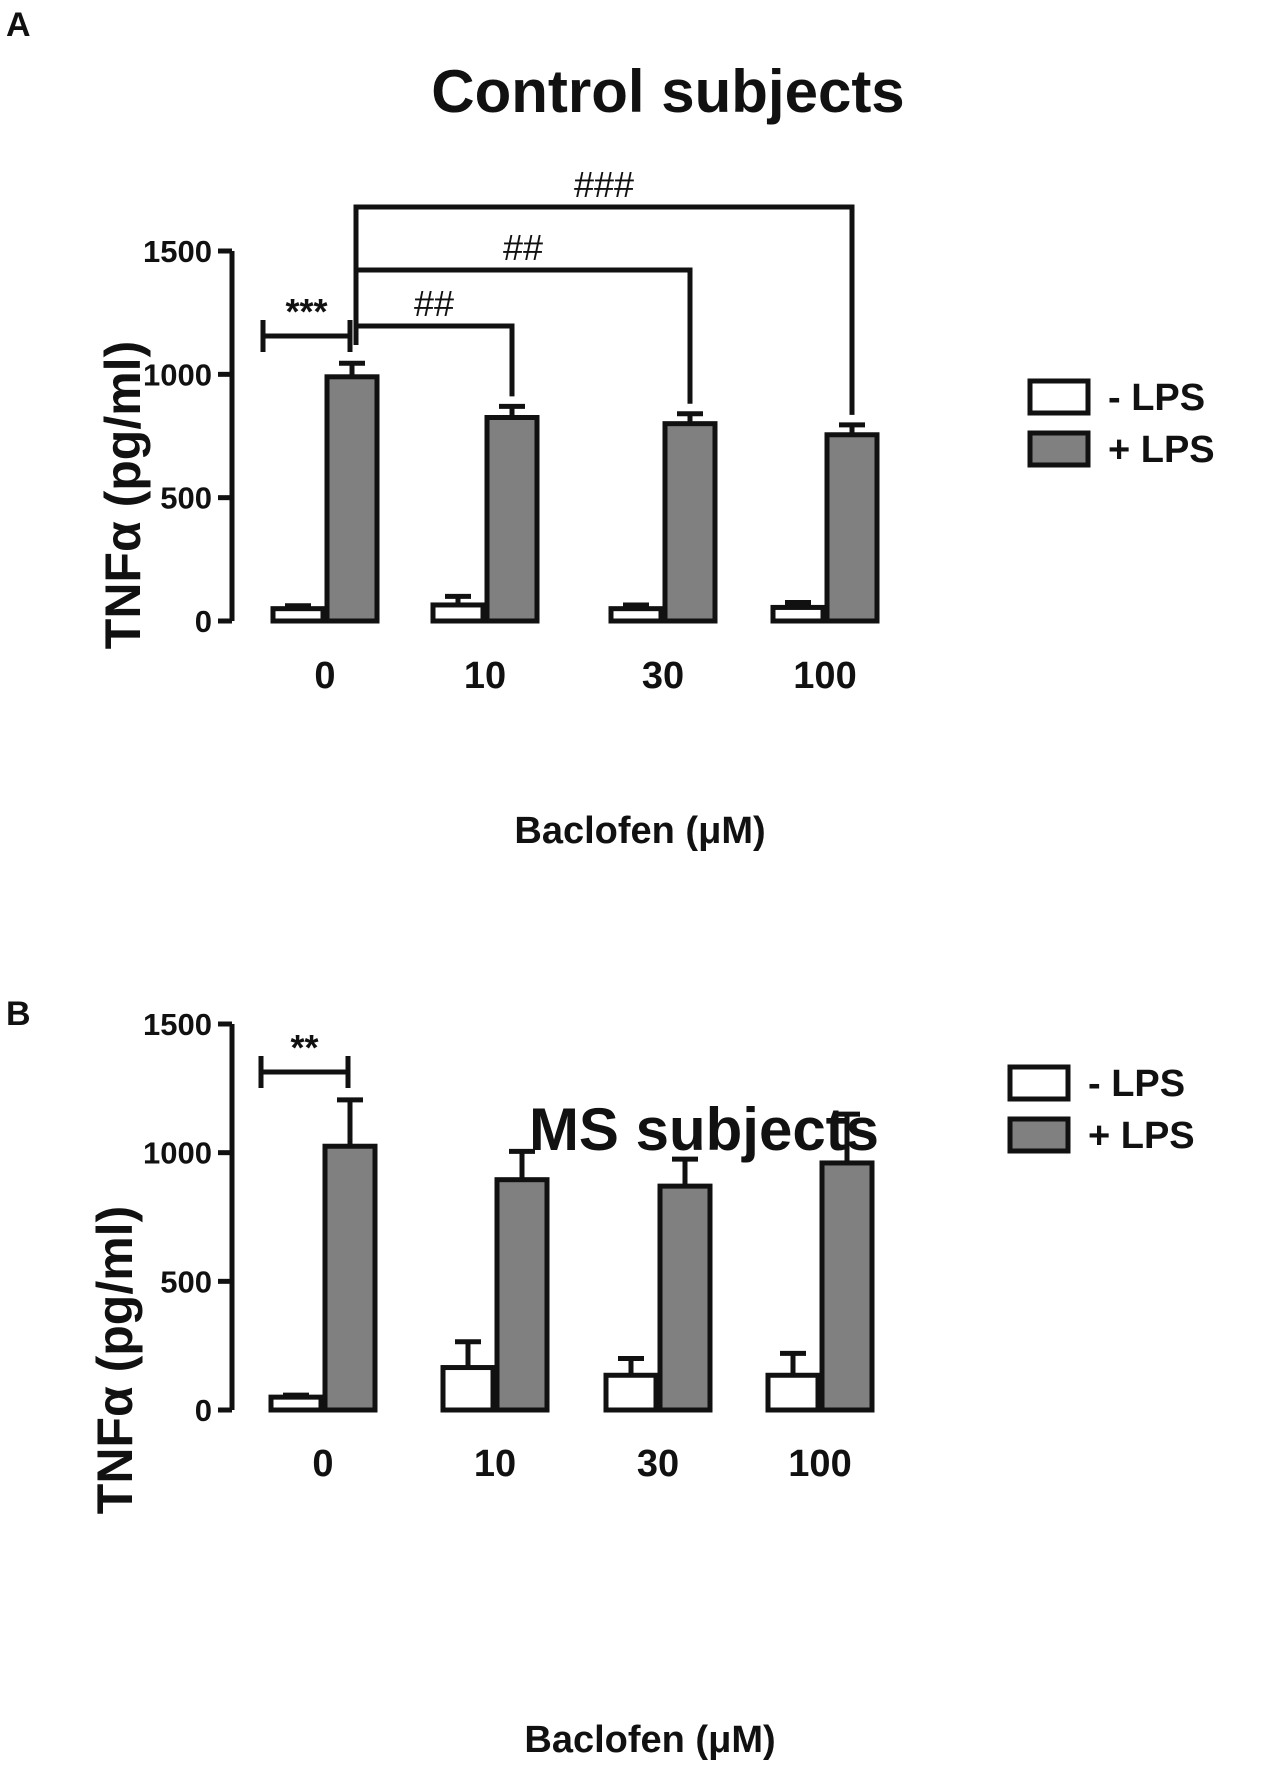 The height and width of the screenshot is (1768, 1266). What do you see at coordinates (639, 831) in the screenshot?
I see `panel-a-x-axis-label: Baclofen (μM)` at bounding box center [639, 831].